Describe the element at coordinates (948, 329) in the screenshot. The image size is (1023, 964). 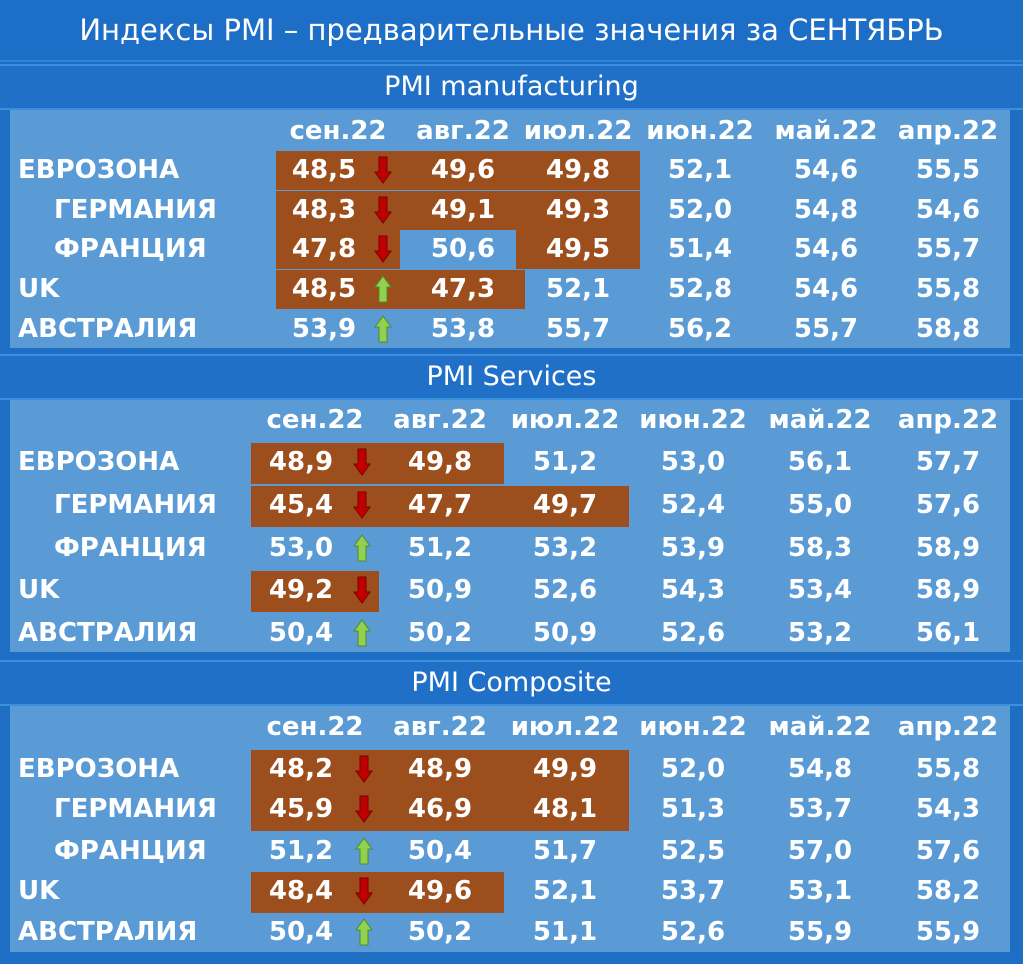
I see `value-cell: 58,8` at that location.